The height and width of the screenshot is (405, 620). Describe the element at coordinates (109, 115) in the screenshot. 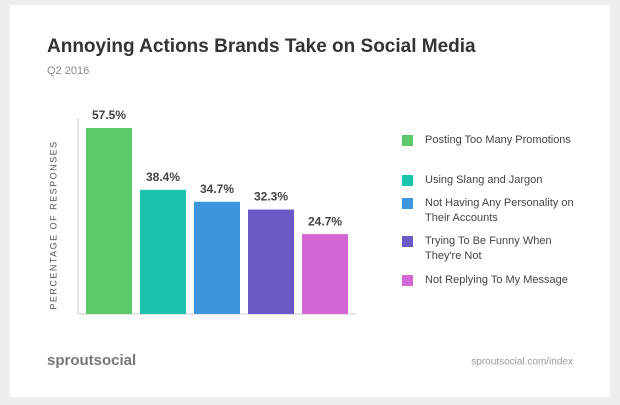

I see `value-label: 57.5%` at that location.